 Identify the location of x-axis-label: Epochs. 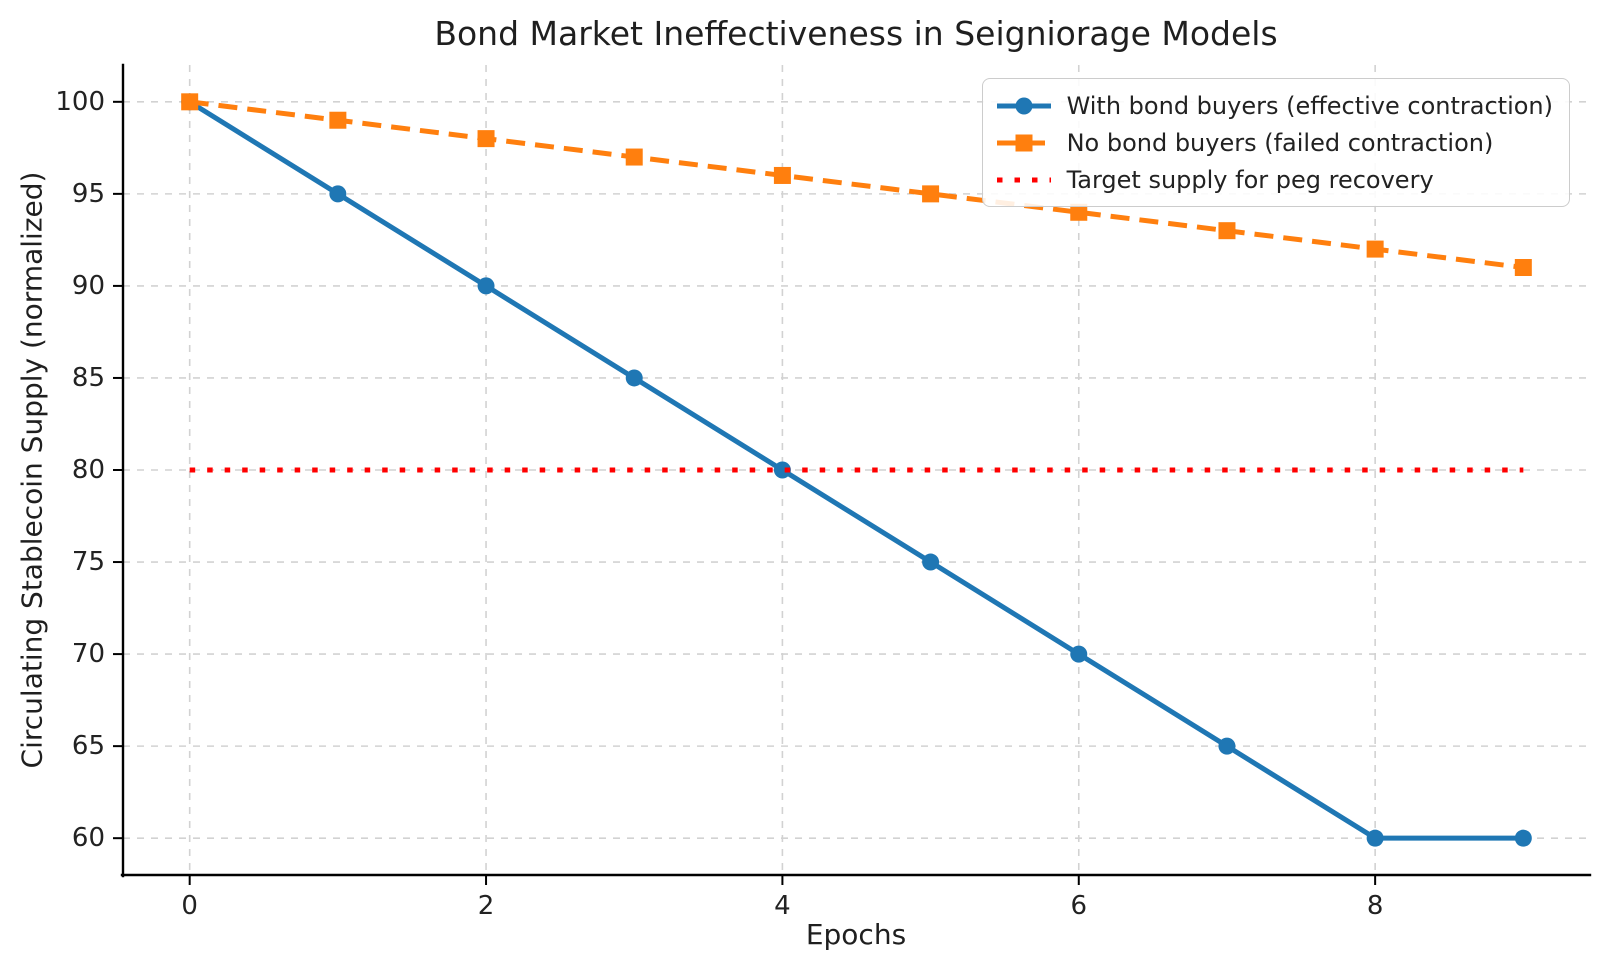
(856, 934).